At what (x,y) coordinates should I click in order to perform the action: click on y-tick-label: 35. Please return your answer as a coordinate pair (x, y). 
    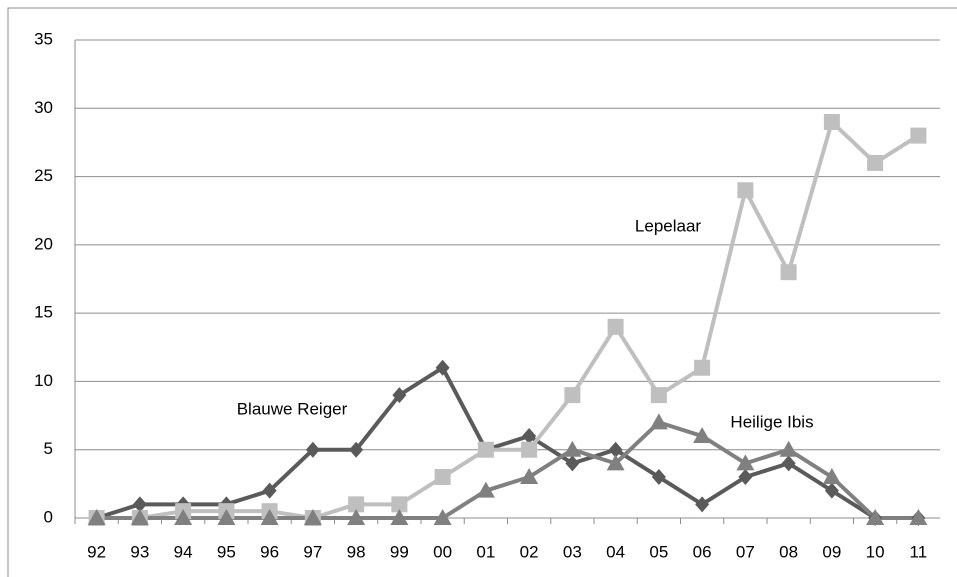
    Looking at the image, I should click on (43, 38).